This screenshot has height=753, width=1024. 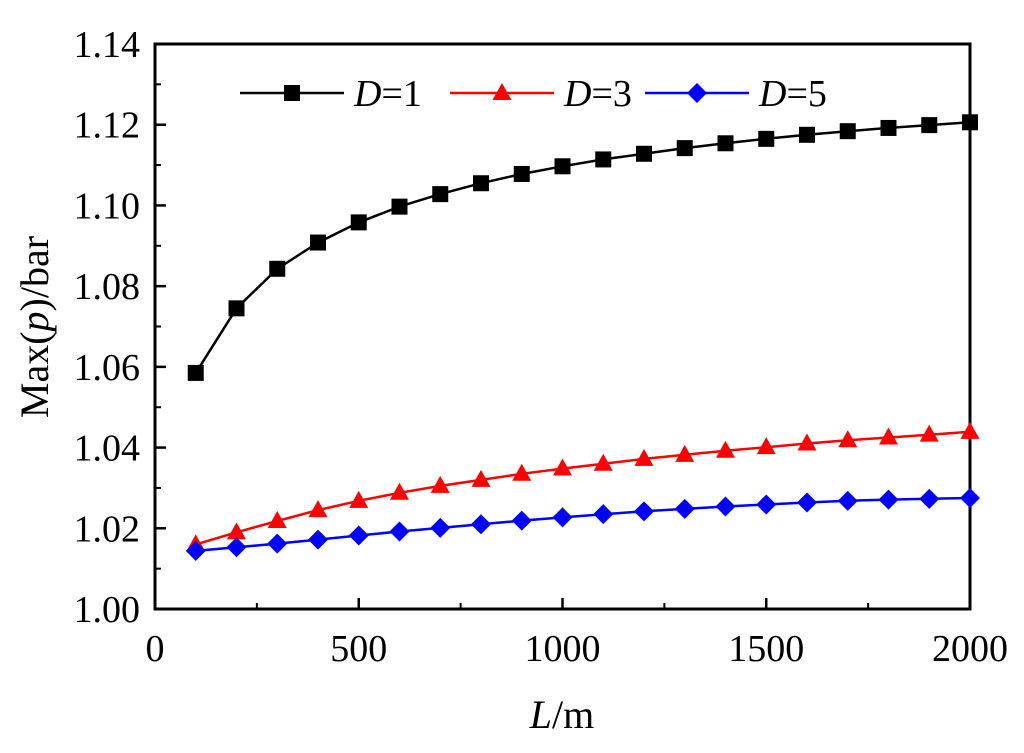 I want to click on y-tick-label: 1.14, so click(x=107, y=45).